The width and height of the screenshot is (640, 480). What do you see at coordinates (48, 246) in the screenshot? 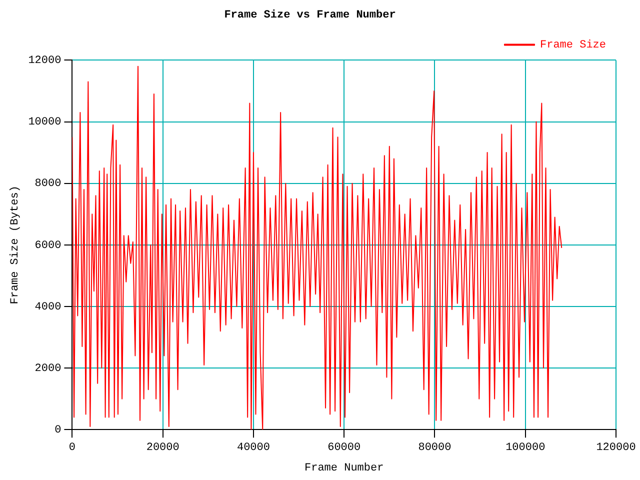
I see `y-tick-label: 6000` at bounding box center [48, 246].